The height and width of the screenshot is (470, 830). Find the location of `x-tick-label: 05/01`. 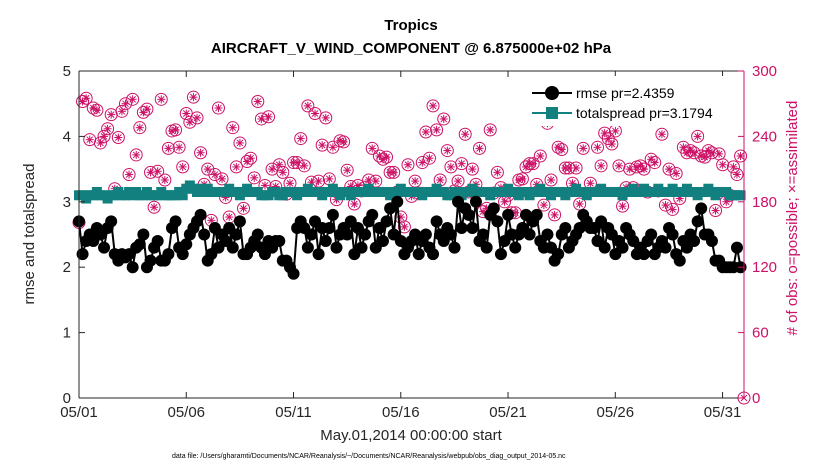

x-tick-label: 05/01 is located at coordinates (79, 412).